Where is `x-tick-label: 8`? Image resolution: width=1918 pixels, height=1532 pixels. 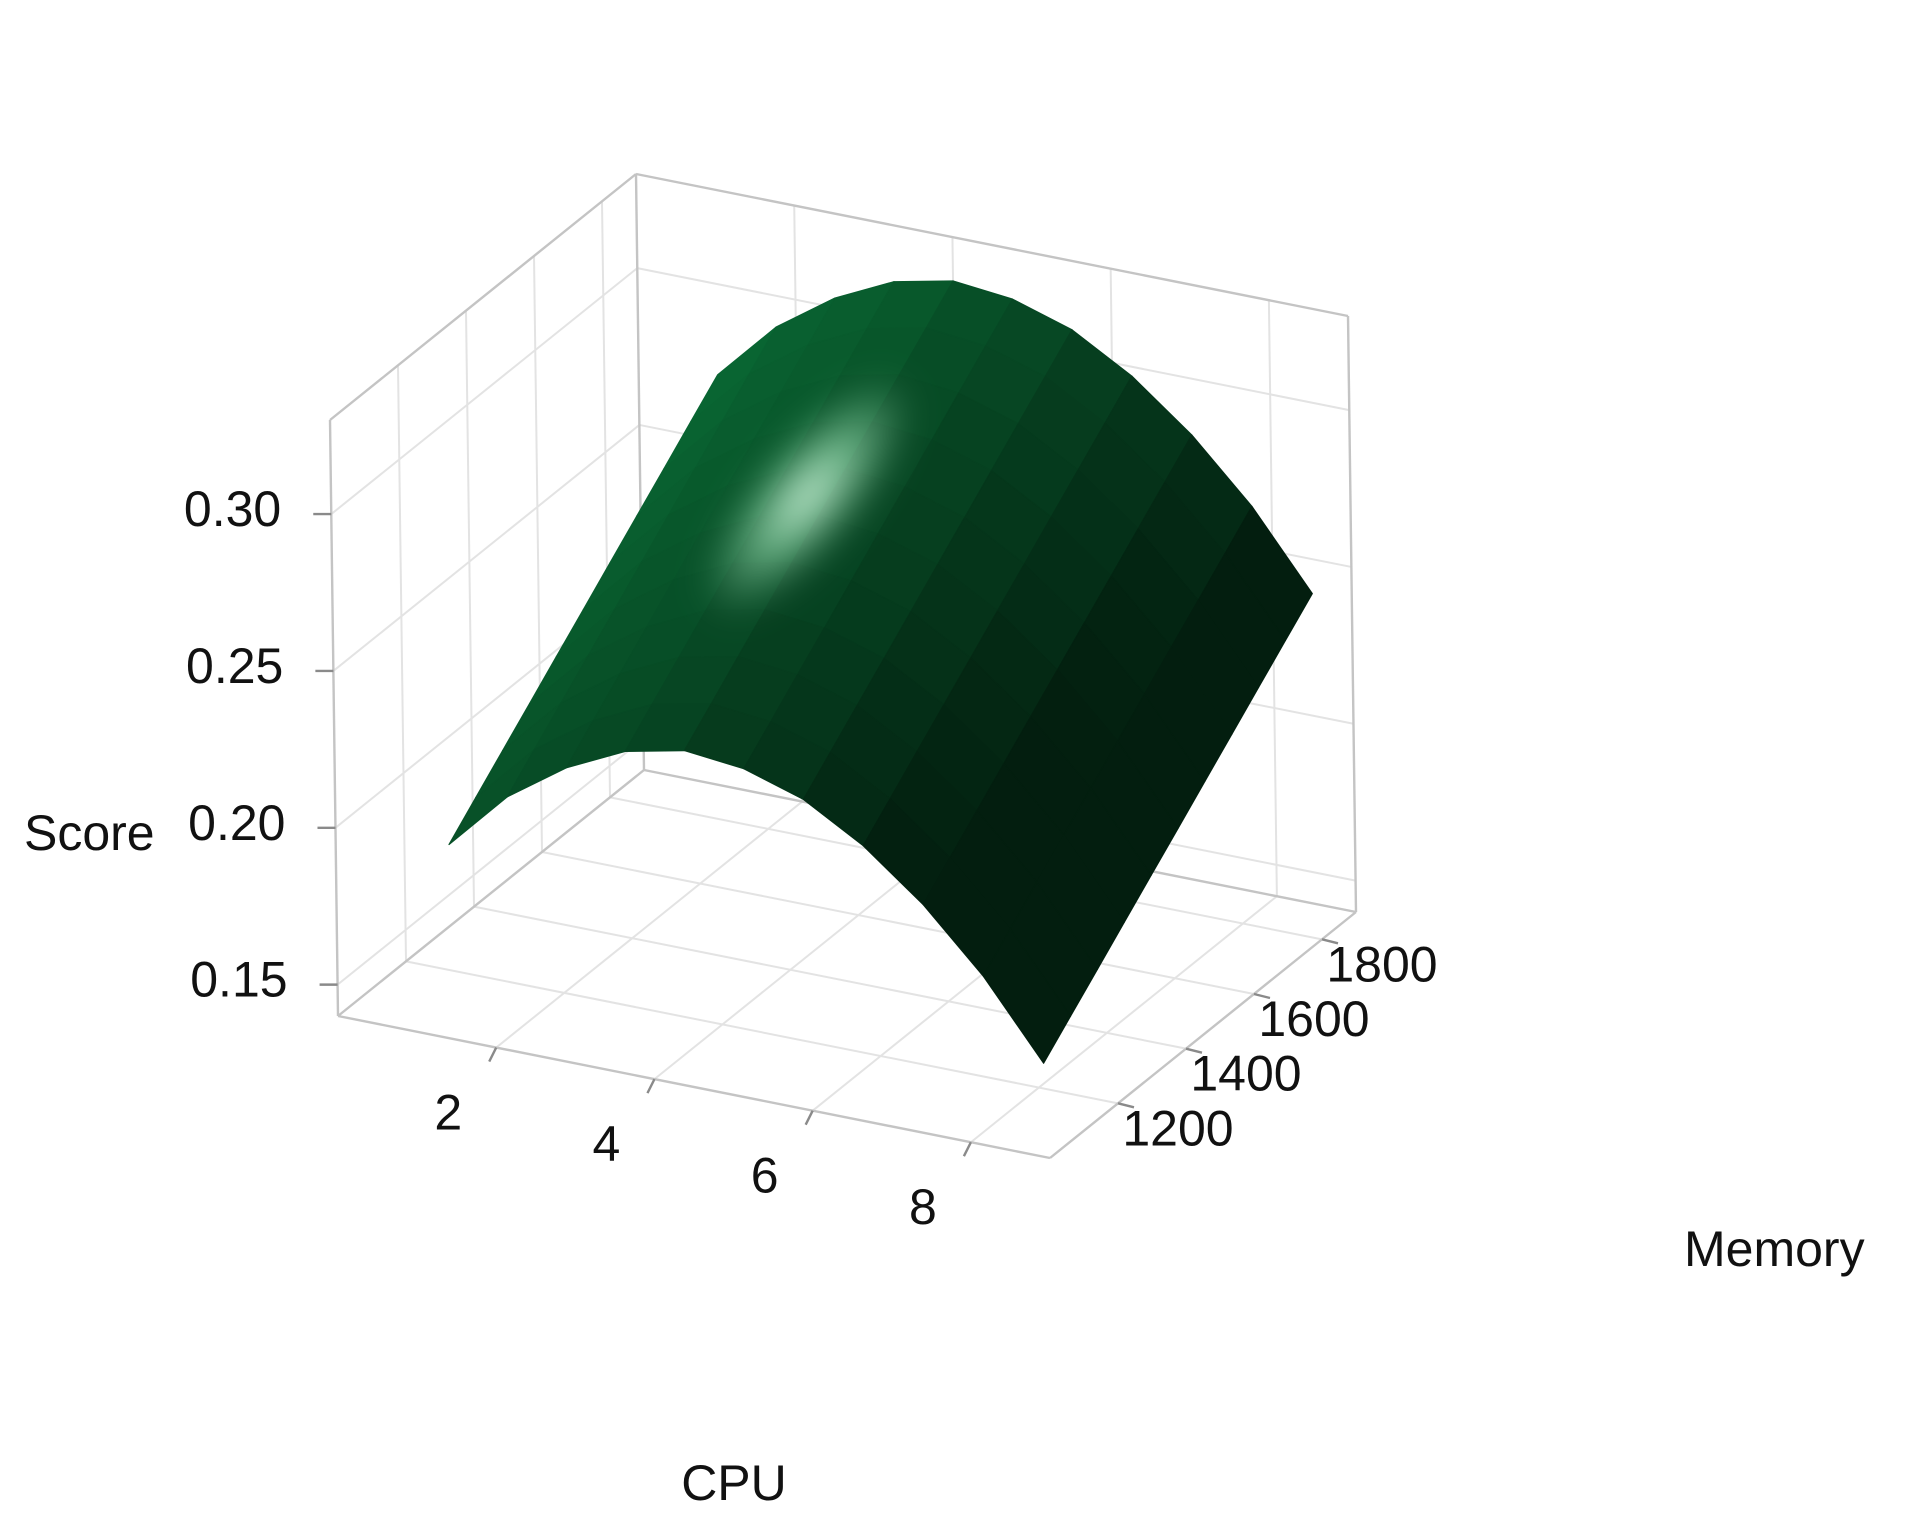 x-tick-label: 8 is located at coordinates (923, 1207).